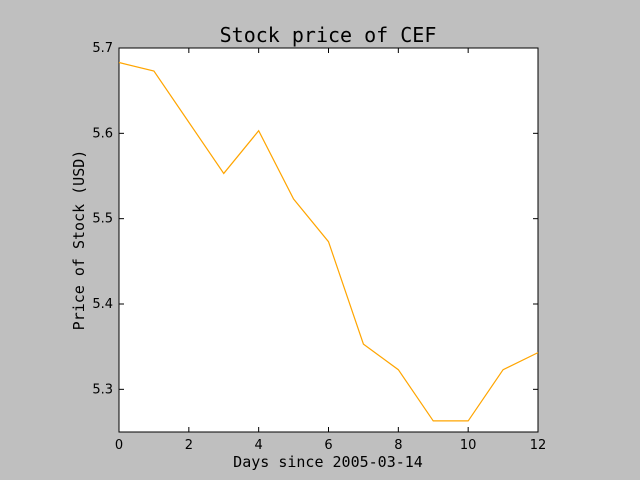 The image size is (640, 480). Describe the element at coordinates (102, 219) in the screenshot. I see `y-tick-label: 5.5` at that location.